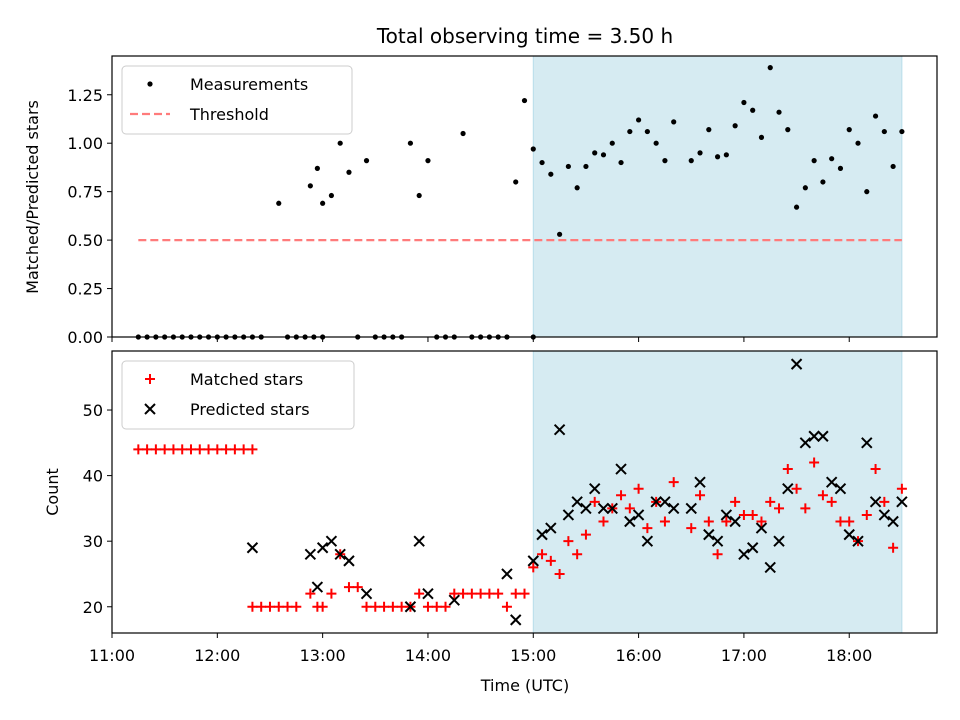 Image resolution: width=960 pixels, height=720 pixels. Describe the element at coordinates (85, 240) in the screenshot. I see `y-tick-label: 0.50` at that location.